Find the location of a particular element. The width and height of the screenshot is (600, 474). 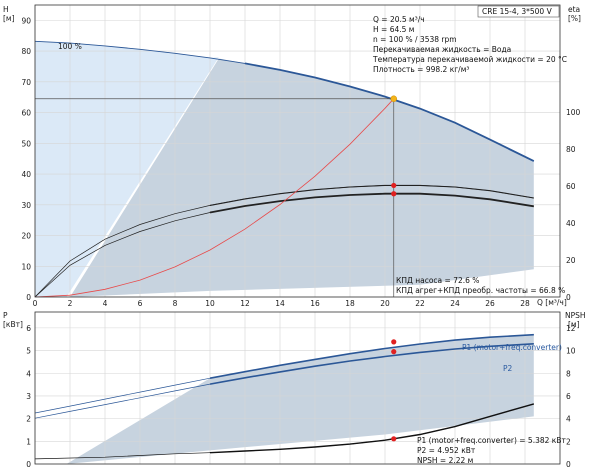

duty-point is located at coordinates (393, 98).